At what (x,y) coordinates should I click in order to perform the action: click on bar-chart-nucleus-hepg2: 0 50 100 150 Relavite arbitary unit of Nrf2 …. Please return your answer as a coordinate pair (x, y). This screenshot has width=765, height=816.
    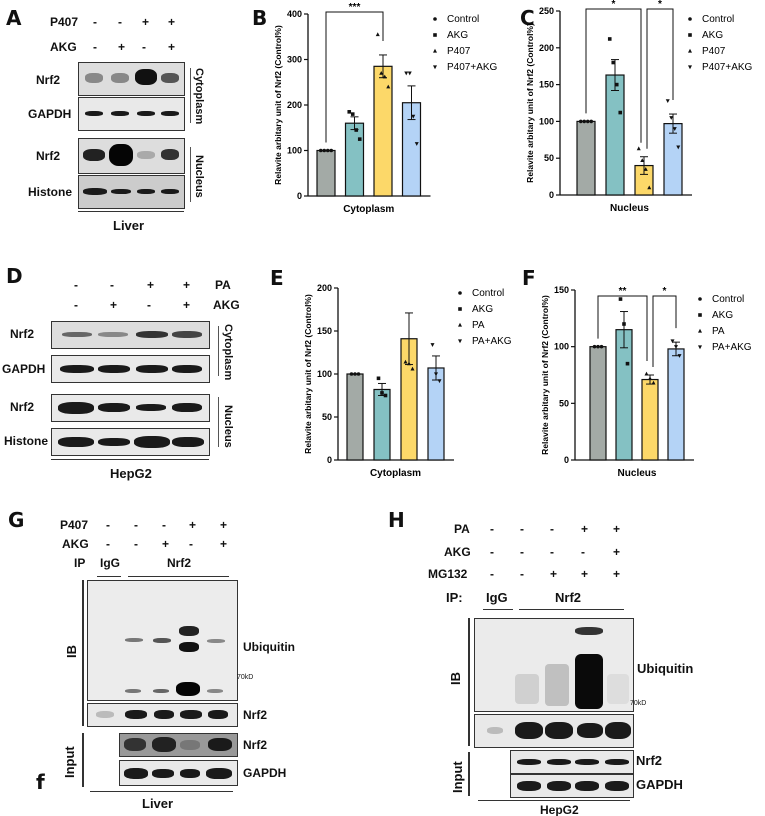
    Looking at the image, I should click on (646, 382).